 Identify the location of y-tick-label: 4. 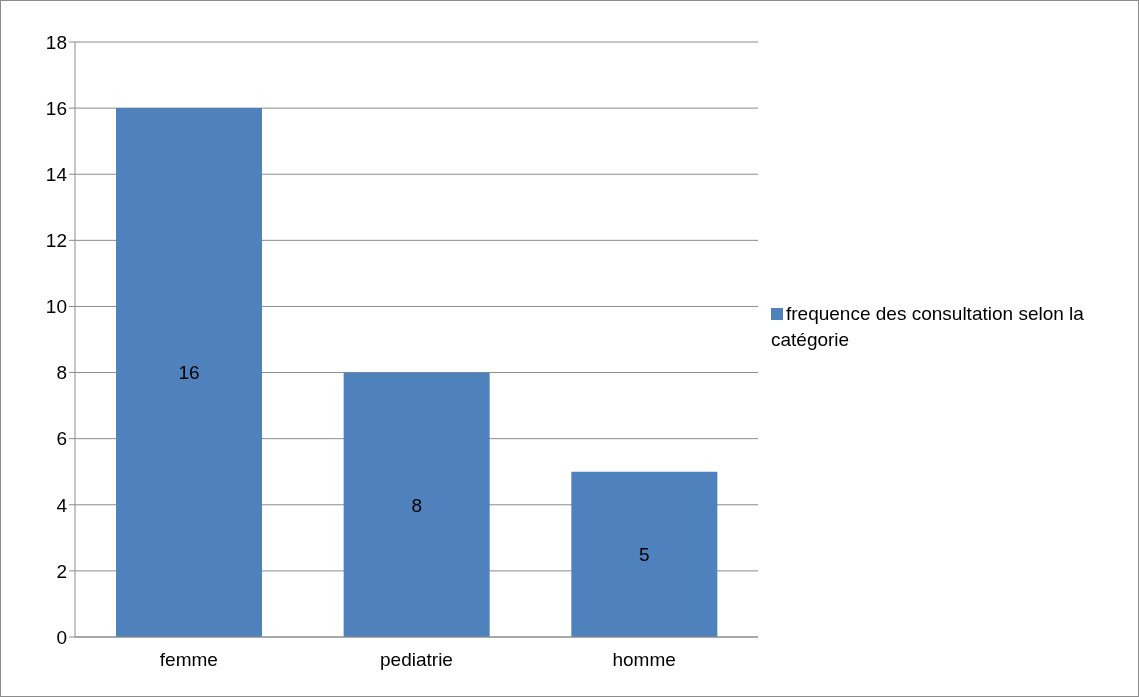
(62, 505).